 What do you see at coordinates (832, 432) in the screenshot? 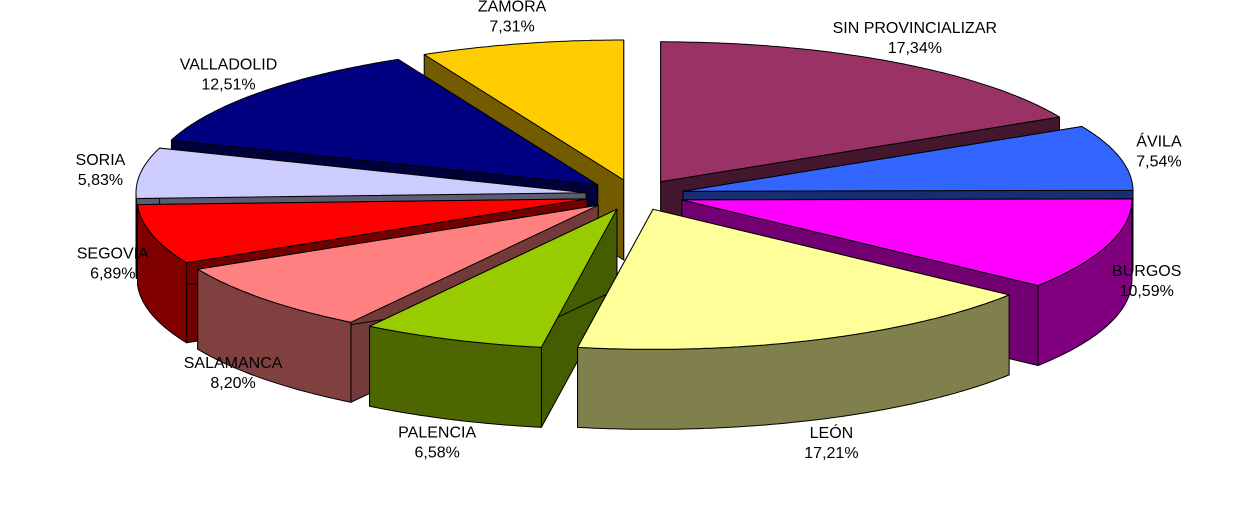
I see `slice-label: LEÓN` at bounding box center [832, 432].